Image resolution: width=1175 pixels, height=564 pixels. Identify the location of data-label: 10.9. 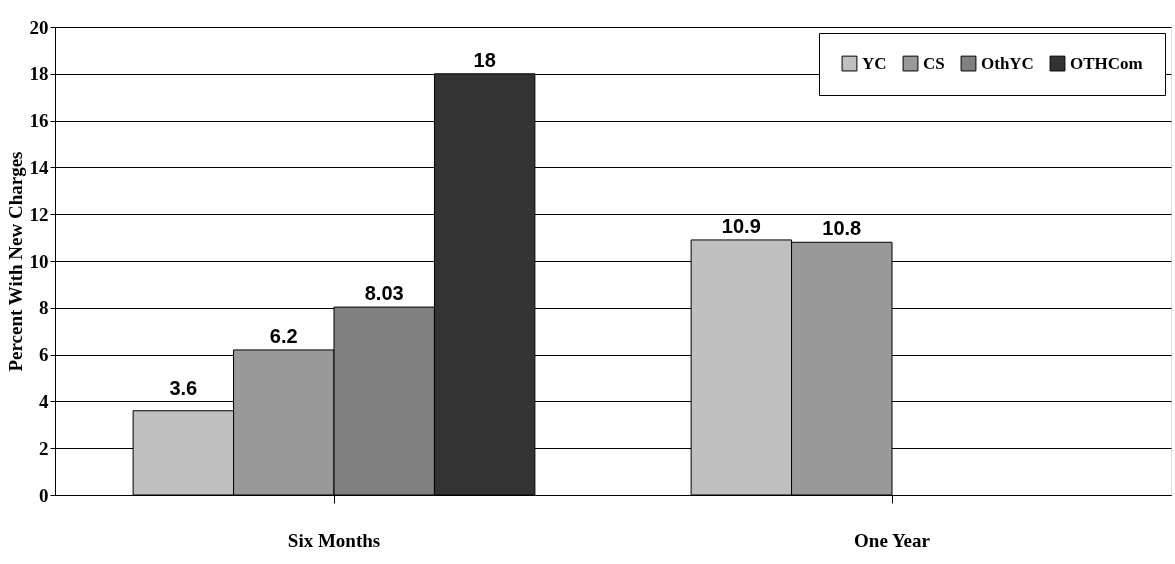
(741, 226).